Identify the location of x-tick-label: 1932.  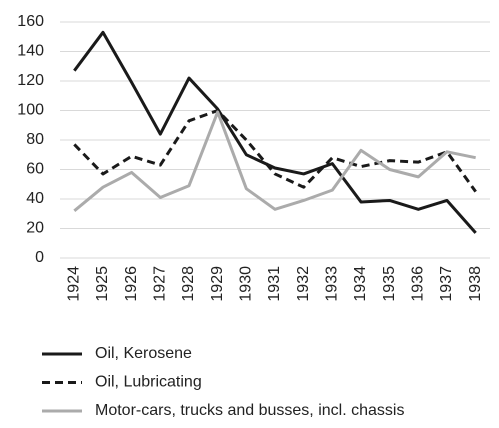
(303, 284).